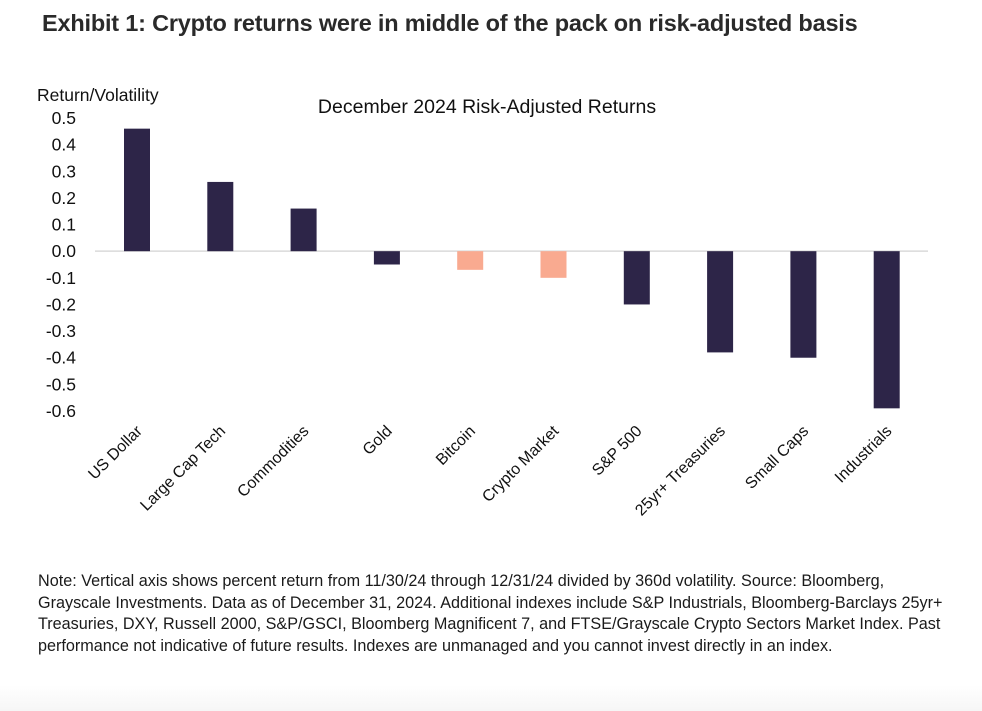 This screenshot has height=711, width=982. I want to click on y-tick-label: 0.1, so click(64, 225).